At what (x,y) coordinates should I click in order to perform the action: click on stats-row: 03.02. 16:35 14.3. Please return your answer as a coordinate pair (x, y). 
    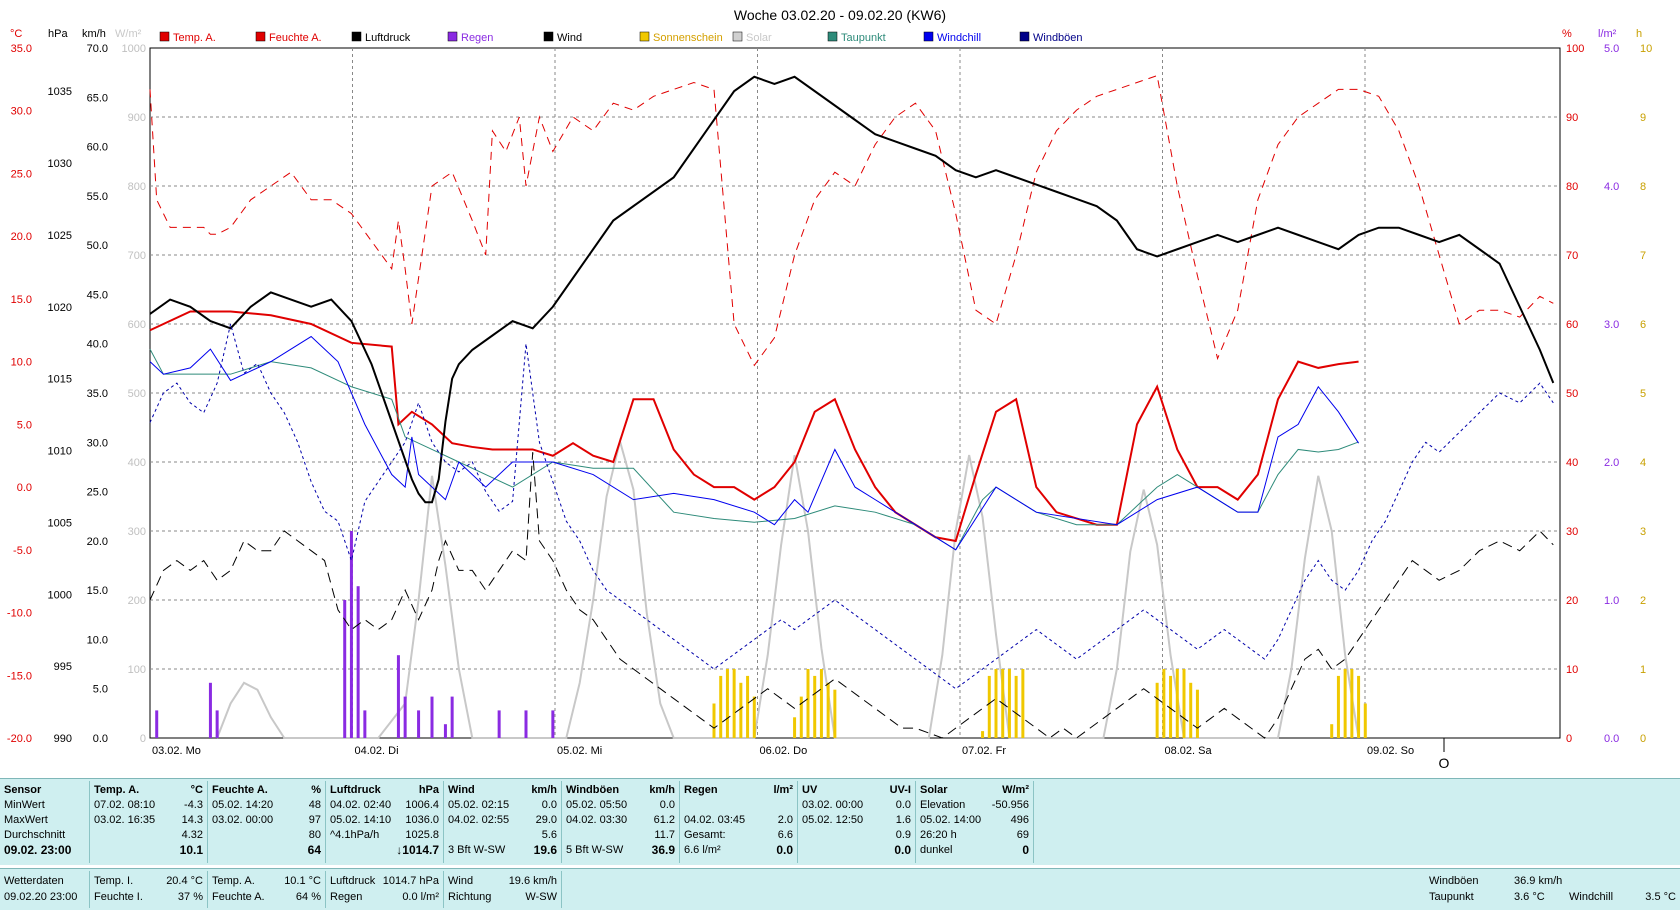
    Looking at the image, I should click on (148, 820).